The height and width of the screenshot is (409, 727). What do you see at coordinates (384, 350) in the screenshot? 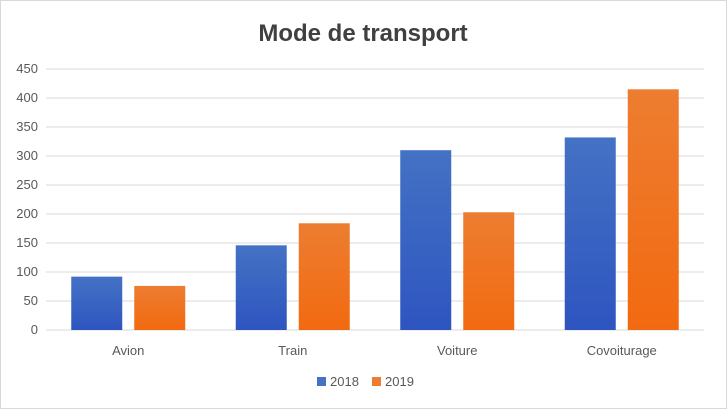
I see `x-axis-categories: Avion Train Voiture Covoiturage` at bounding box center [384, 350].